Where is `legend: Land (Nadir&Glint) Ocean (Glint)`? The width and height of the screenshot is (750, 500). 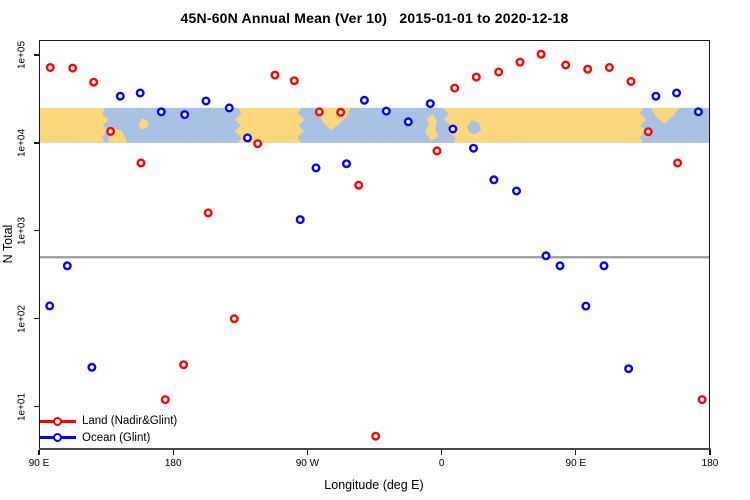
legend: Land (Nadir&Glint) Ocean (Glint) is located at coordinates (108, 429).